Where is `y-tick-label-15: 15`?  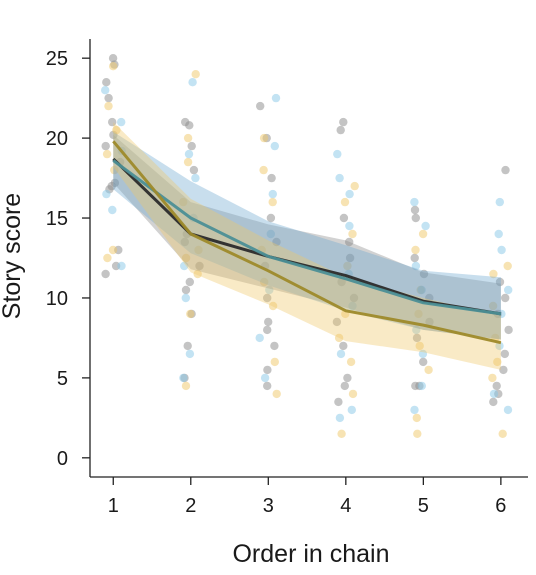 y-tick-label-15: 15 is located at coordinates (57, 219).